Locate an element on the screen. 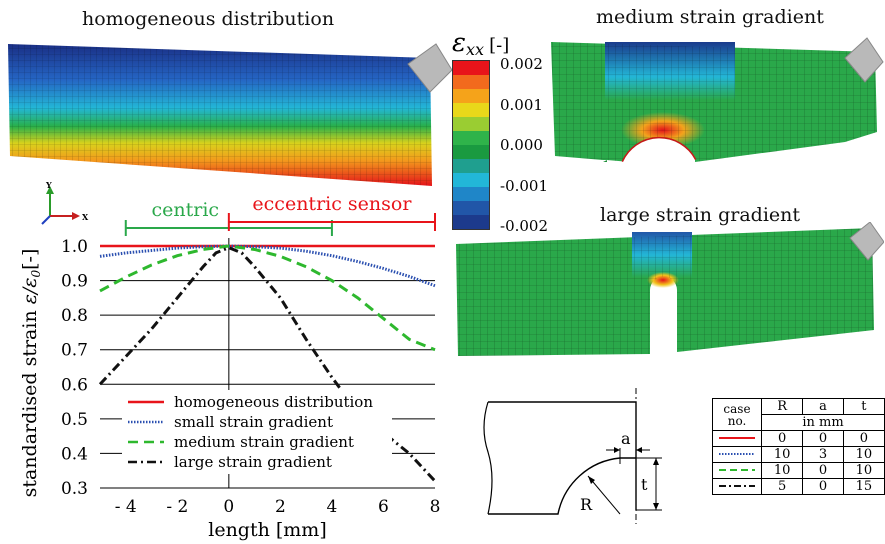 The width and height of the screenshot is (885, 544). colorbar-tick: 0.000 is located at coordinates (521, 145).